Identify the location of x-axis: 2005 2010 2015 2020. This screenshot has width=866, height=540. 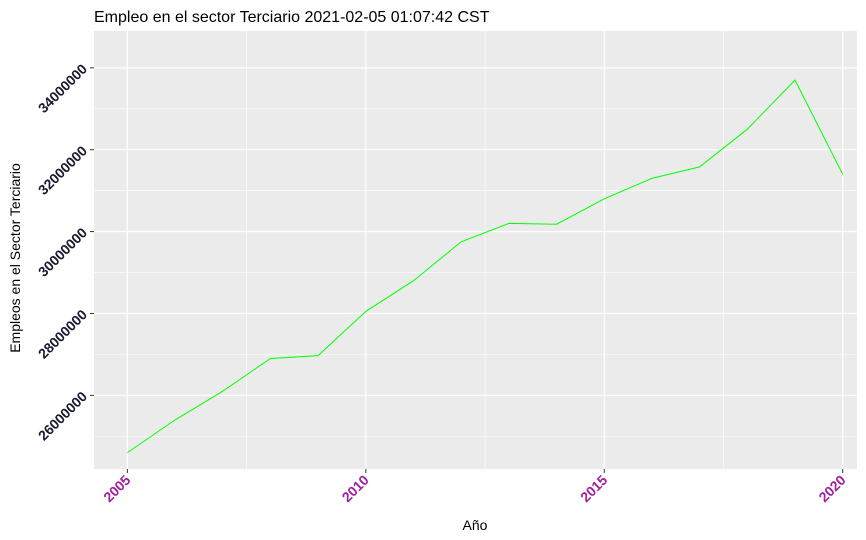
(474, 487).